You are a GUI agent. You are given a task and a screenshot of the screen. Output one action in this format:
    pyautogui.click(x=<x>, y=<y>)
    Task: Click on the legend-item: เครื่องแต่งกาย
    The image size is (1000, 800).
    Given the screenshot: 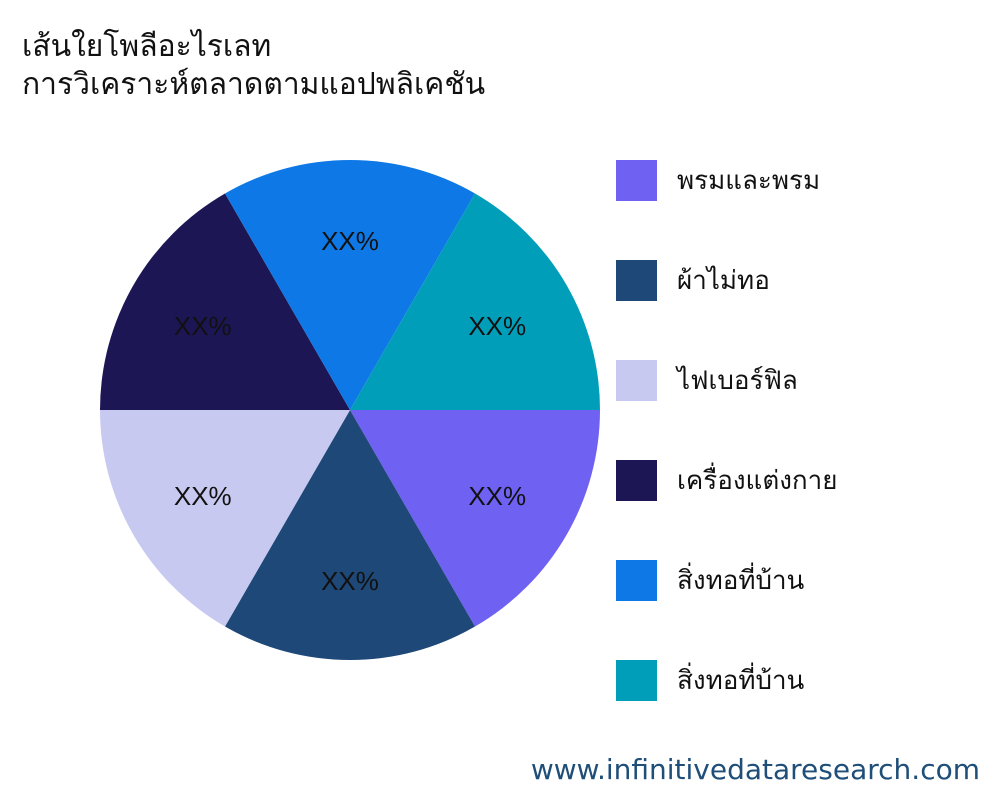 What is the action you would take?
    pyautogui.click(x=726, y=480)
    